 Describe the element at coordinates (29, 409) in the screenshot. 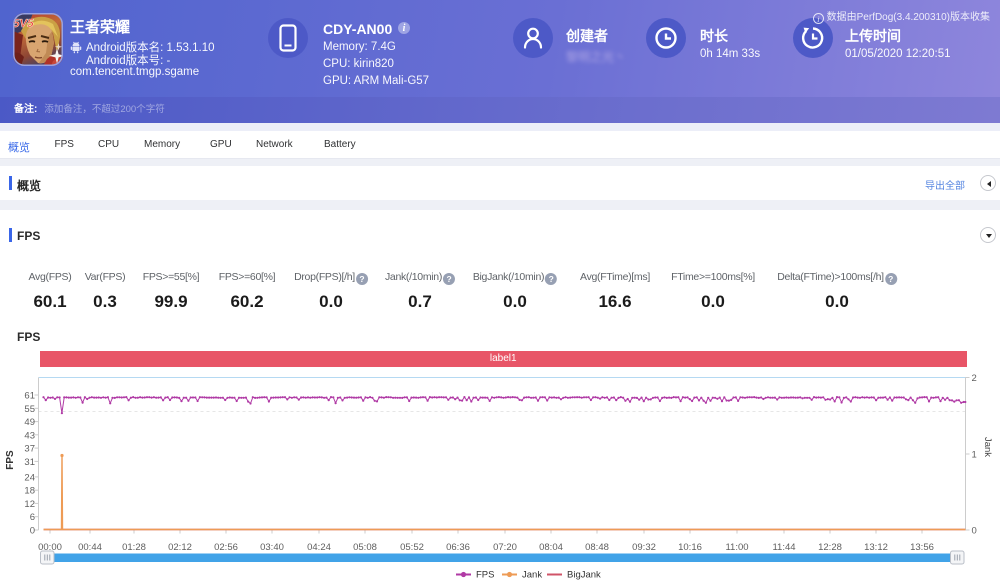

I see `svg-text: 55` at that location.